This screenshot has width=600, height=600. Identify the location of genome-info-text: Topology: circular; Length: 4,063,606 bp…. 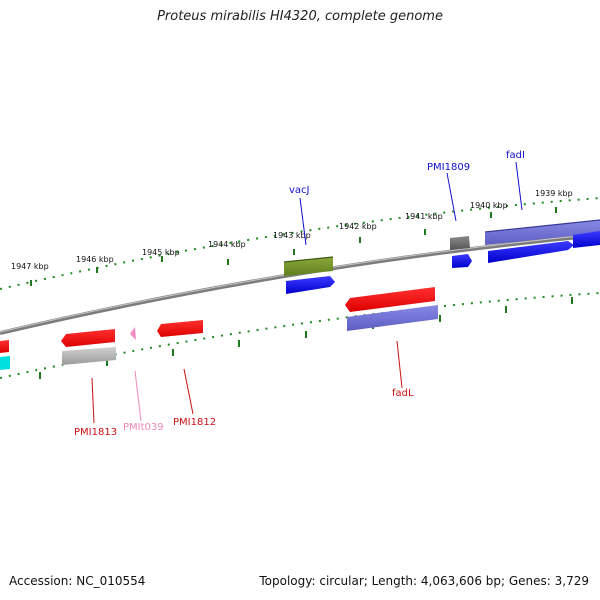
(424, 581).